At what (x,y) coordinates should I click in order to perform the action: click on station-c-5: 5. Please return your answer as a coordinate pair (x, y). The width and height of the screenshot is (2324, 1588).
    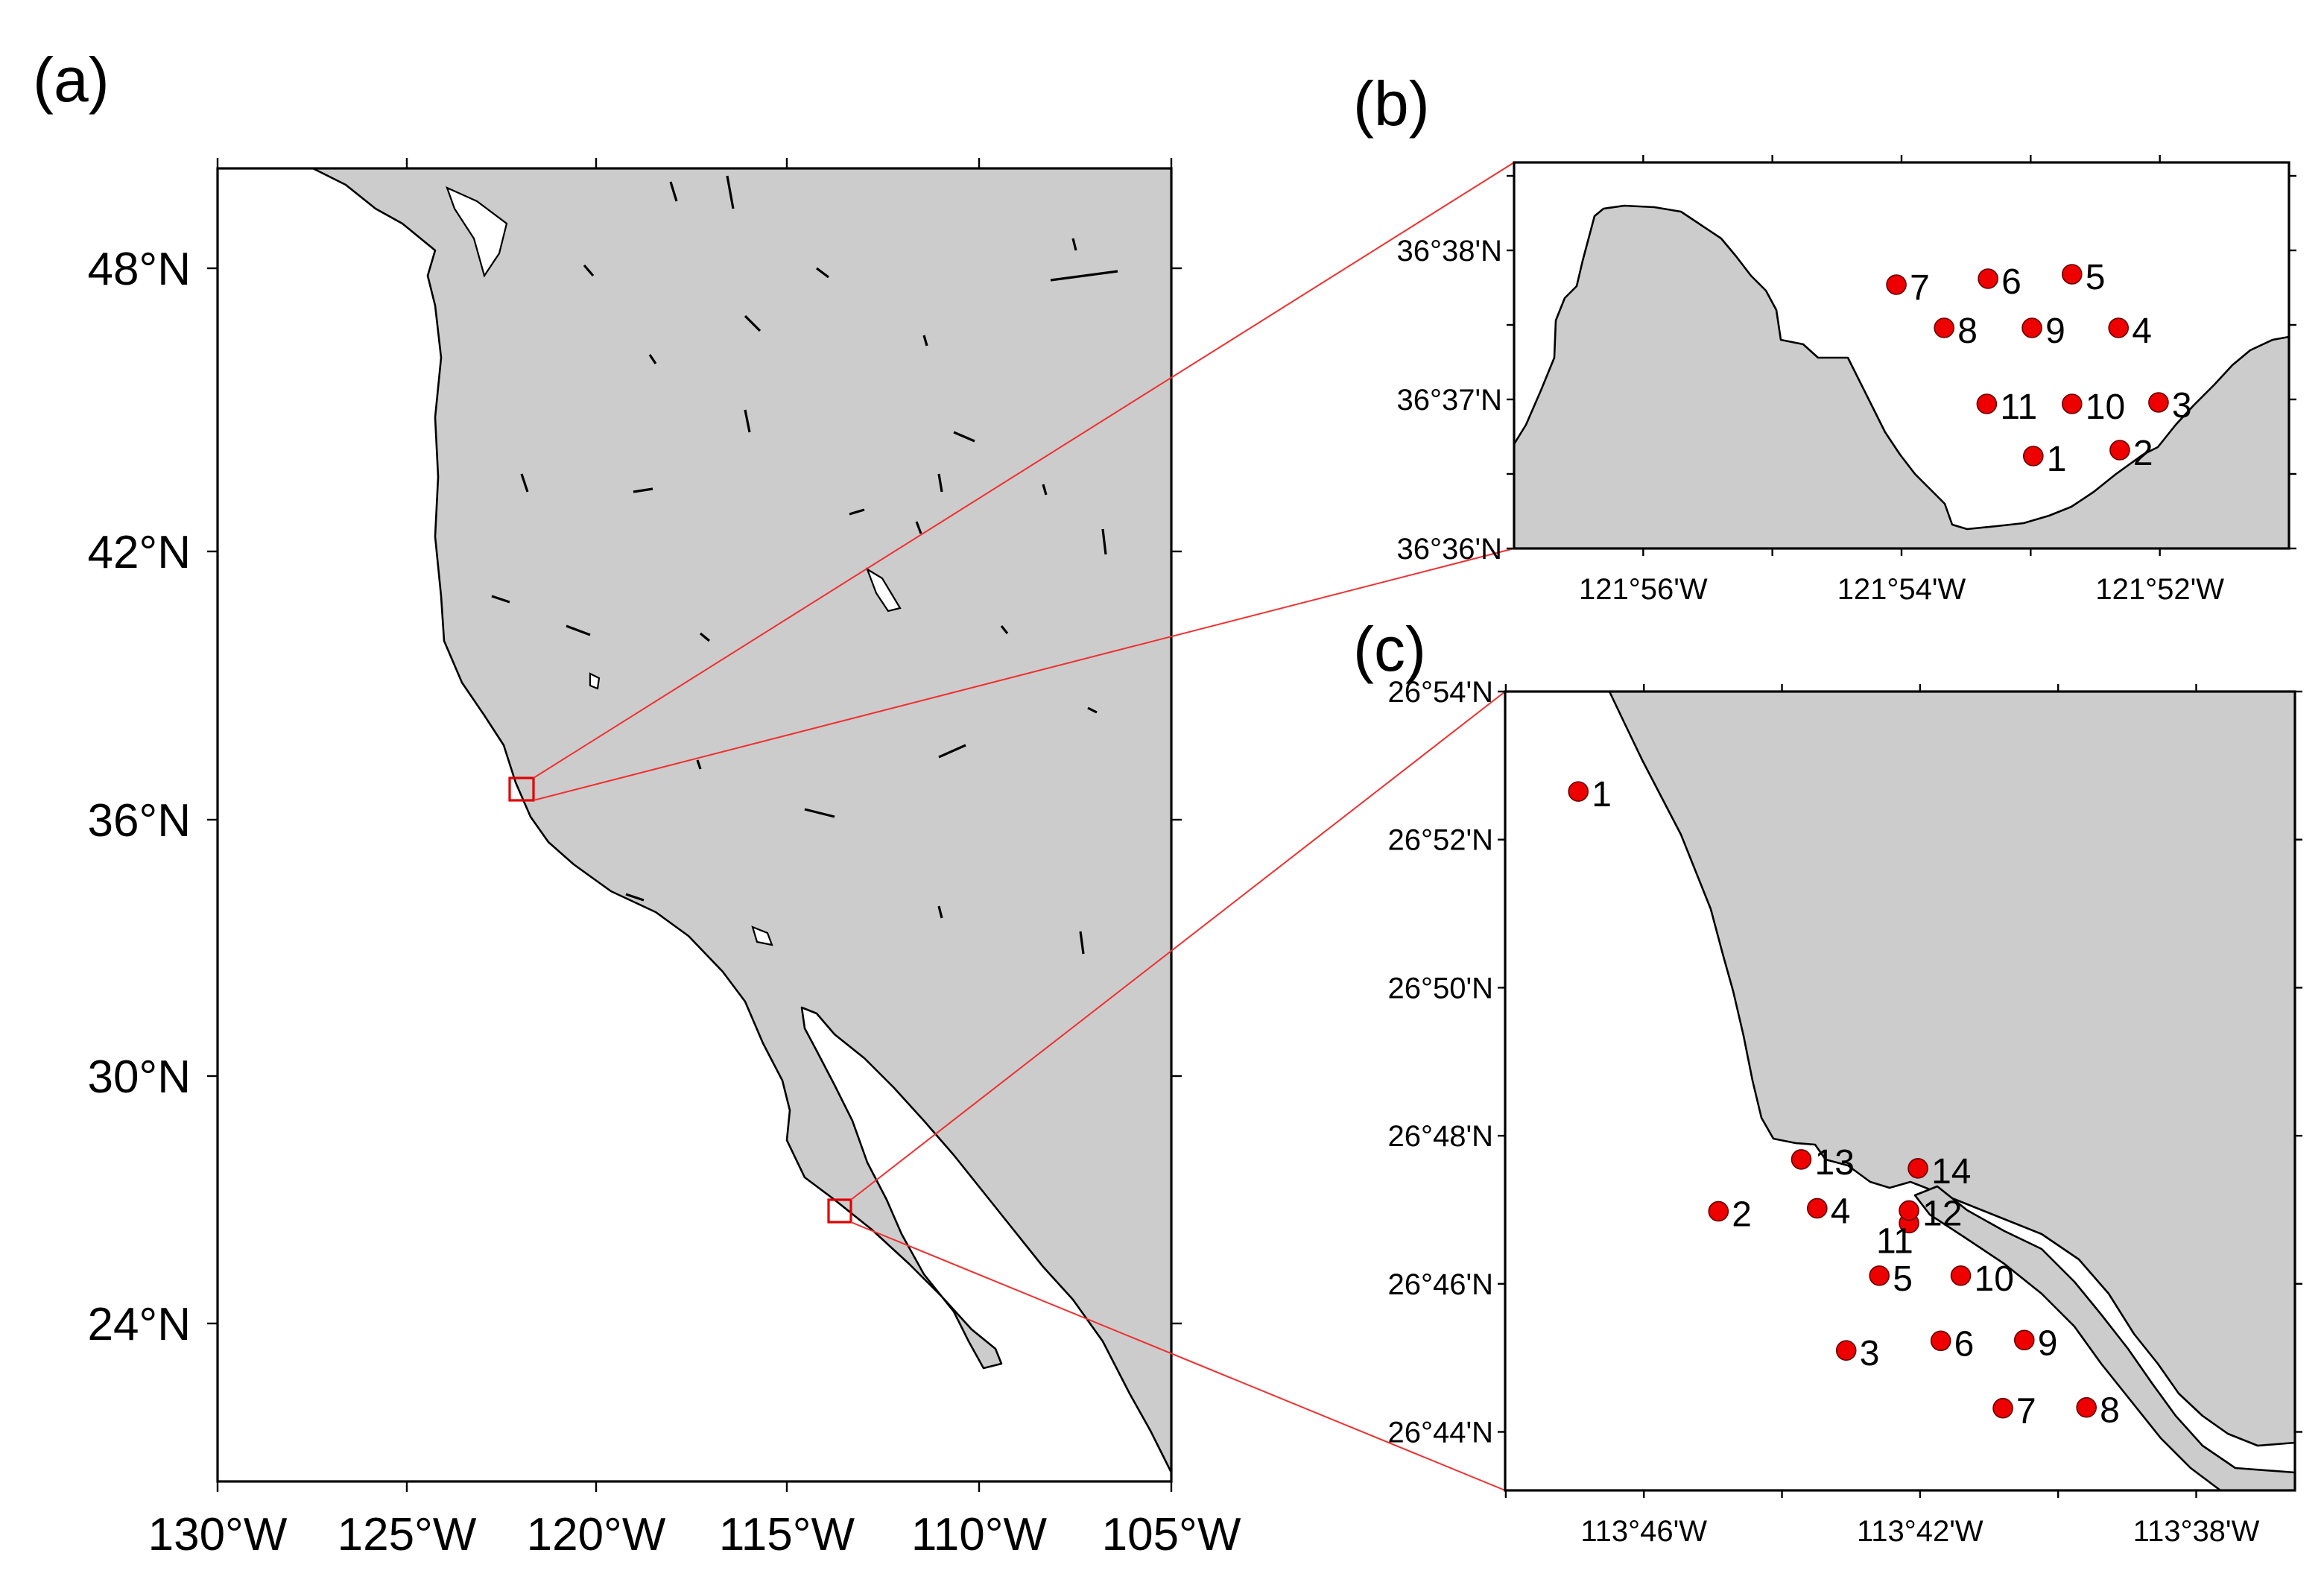
    Looking at the image, I should click on (1891, 1279).